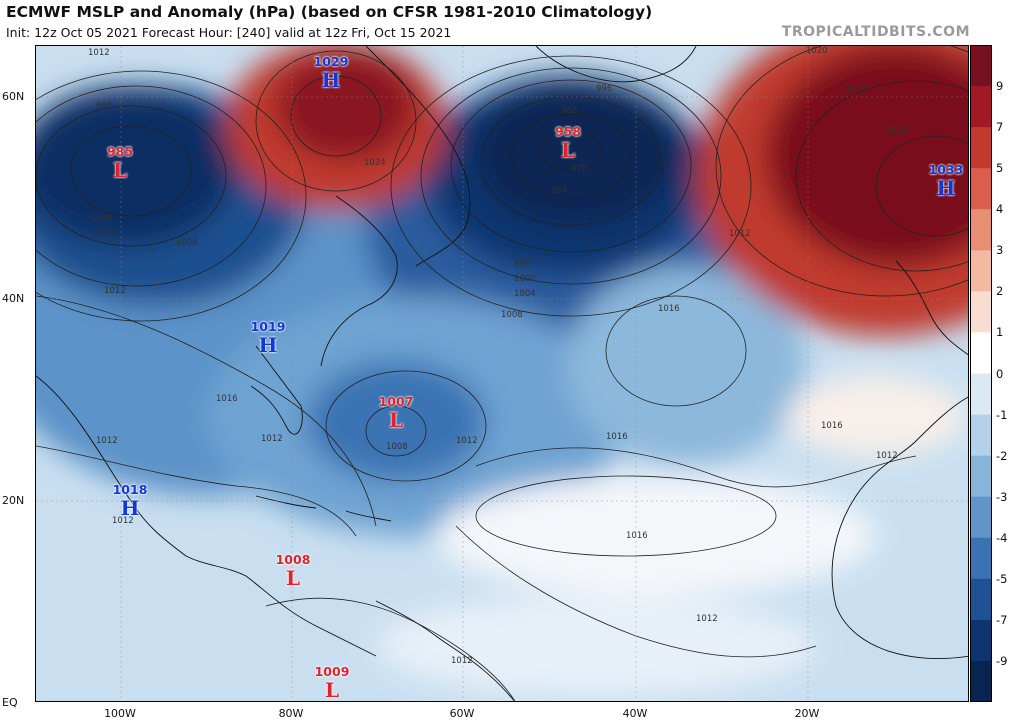  Describe the element at coordinates (268, 326) in the screenshot. I see `pressure-value: 1019` at that location.